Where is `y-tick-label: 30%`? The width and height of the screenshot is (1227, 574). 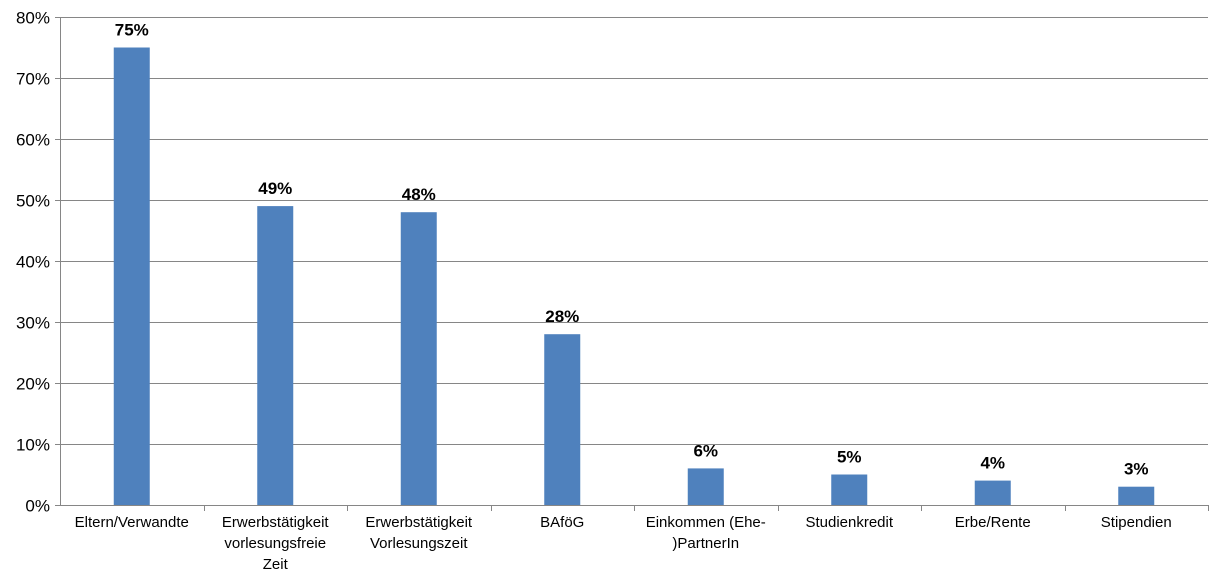
y-tick-label: 30% is located at coordinates (33, 323).